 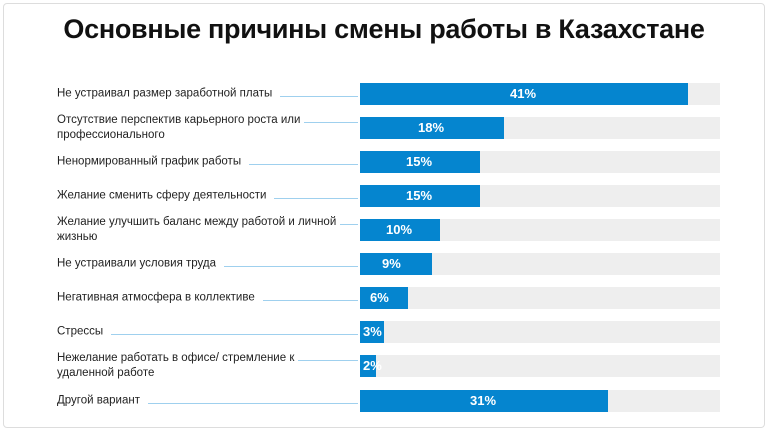 I want to click on bar-row: Ненормированный график работы 15%, so click(x=384, y=162).